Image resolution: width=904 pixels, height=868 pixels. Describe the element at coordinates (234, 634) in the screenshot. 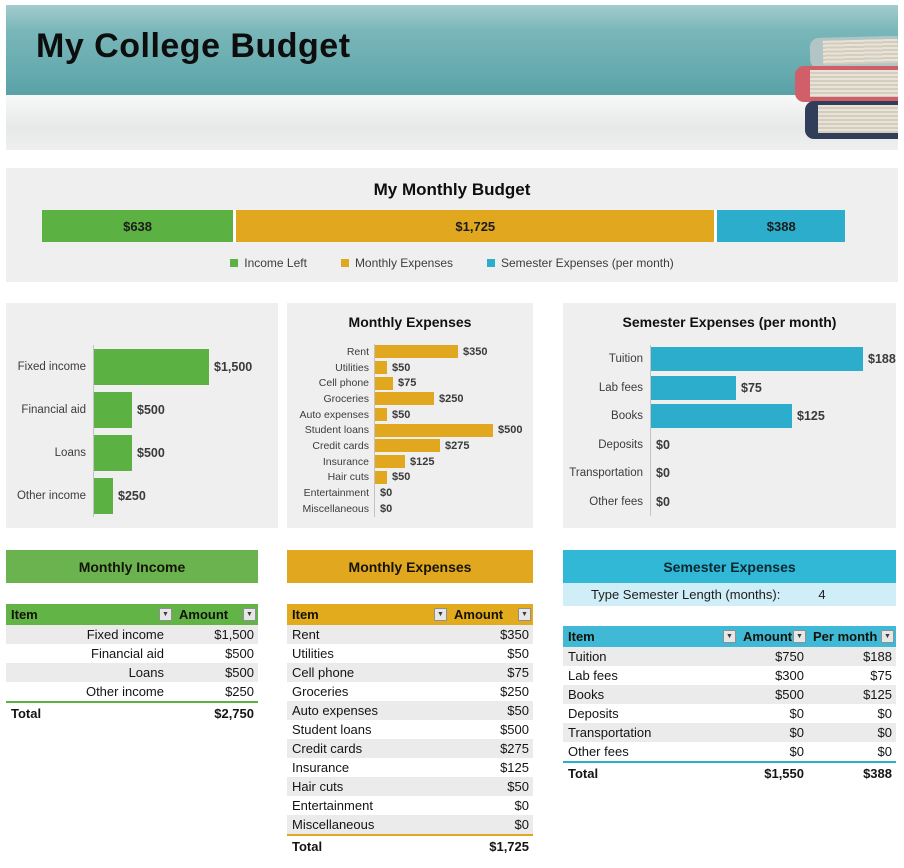

I see `amount-cell: $1,500` at that location.